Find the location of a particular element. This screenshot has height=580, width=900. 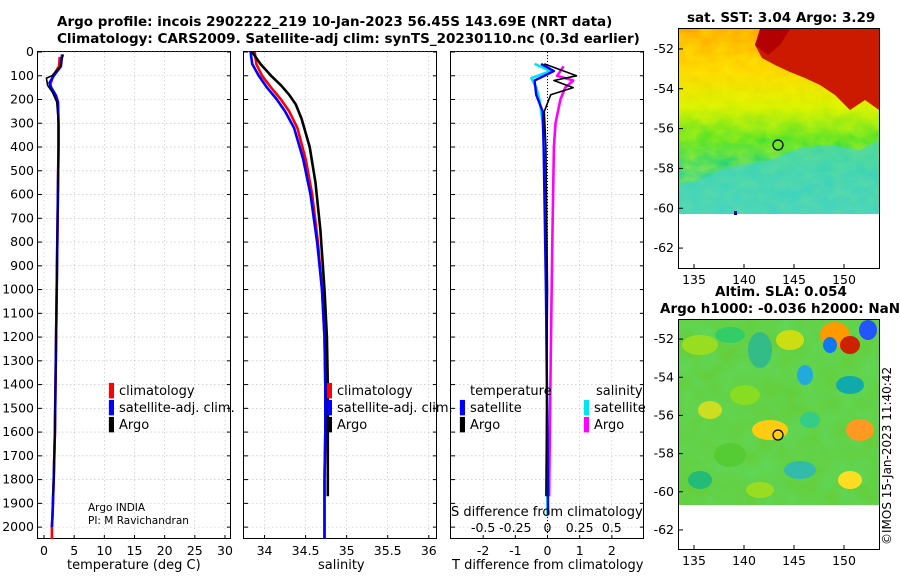

y-tick-label: 1800 is located at coordinates (18, 479).